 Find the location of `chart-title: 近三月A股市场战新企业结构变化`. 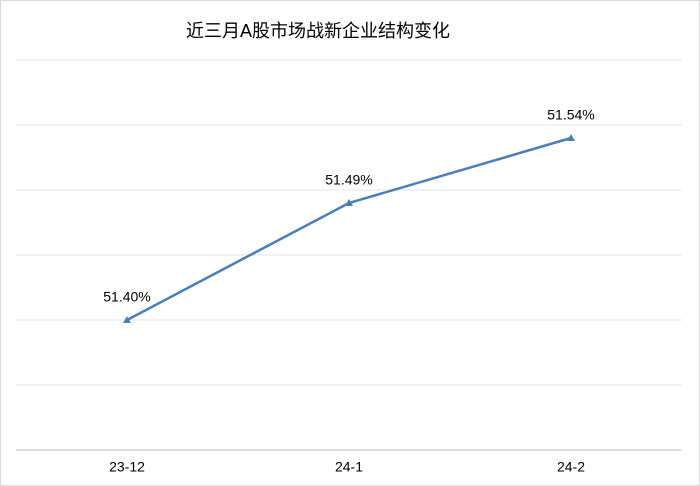

chart-title: 近三月A股市场战新企业结构变化 is located at coordinates (318, 31).